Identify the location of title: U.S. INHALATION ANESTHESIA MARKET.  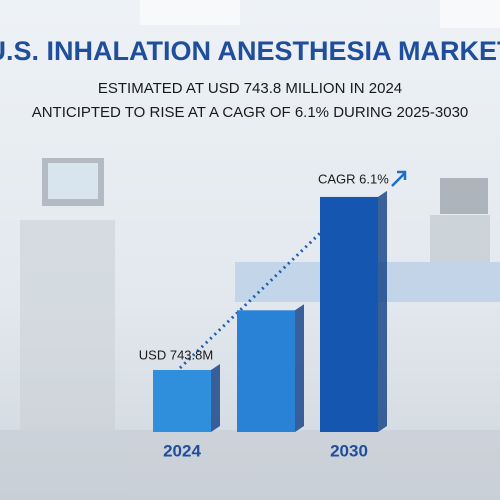
(250, 51).